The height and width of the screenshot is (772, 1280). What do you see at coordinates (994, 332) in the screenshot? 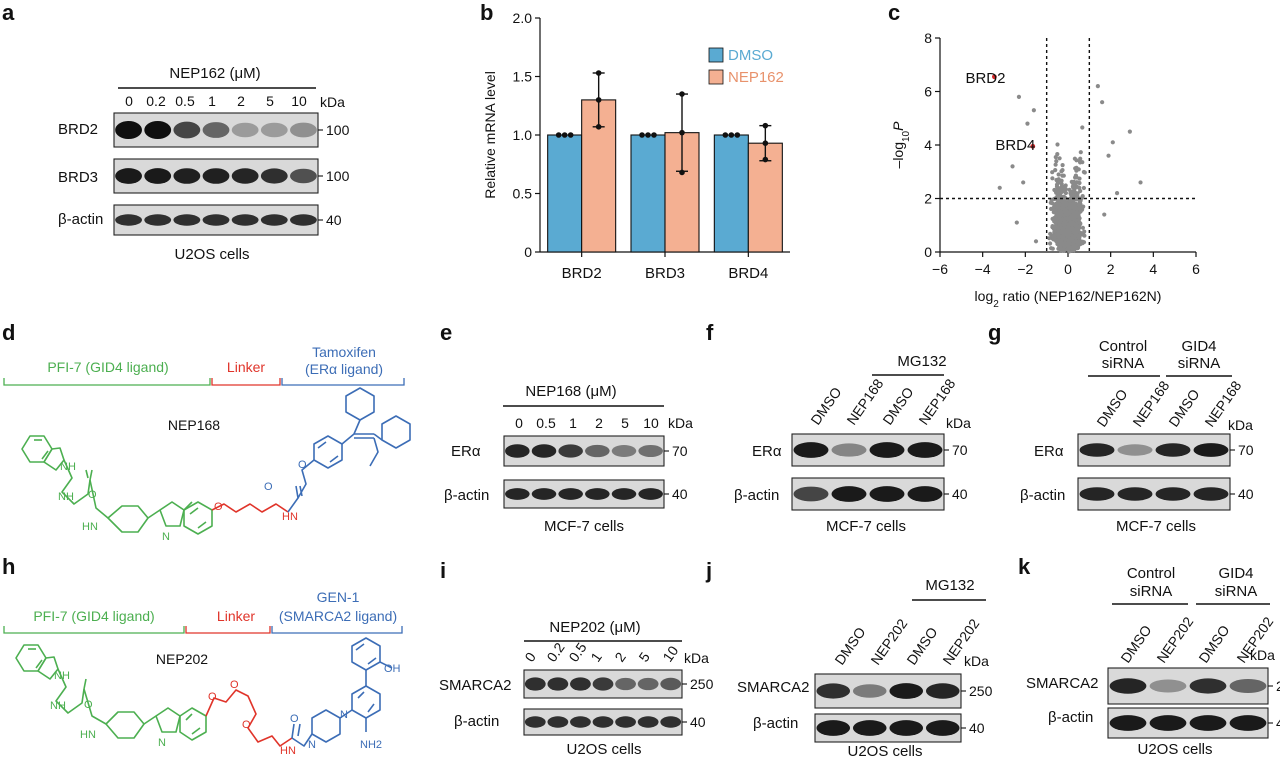
I see `panel-g-letter: g` at bounding box center [994, 332].